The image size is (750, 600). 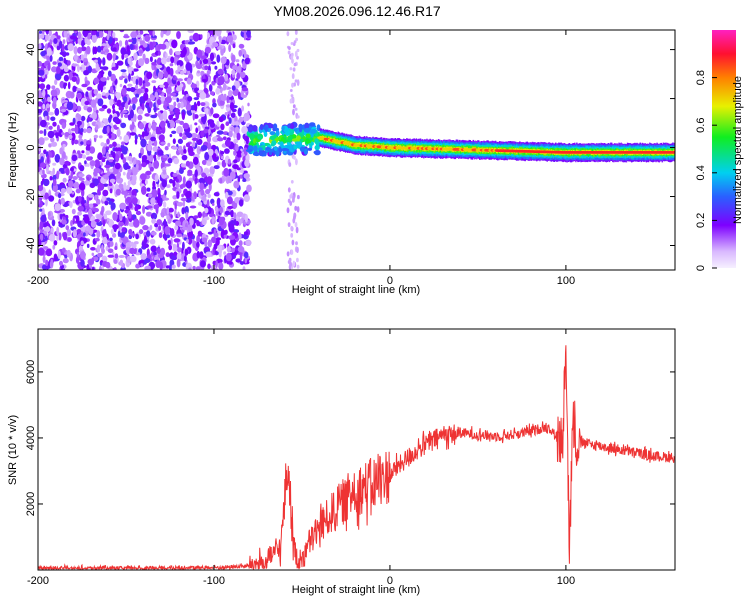 What do you see at coordinates (31, 438) in the screenshot?
I see `y-tick-label: 4000` at bounding box center [31, 438].